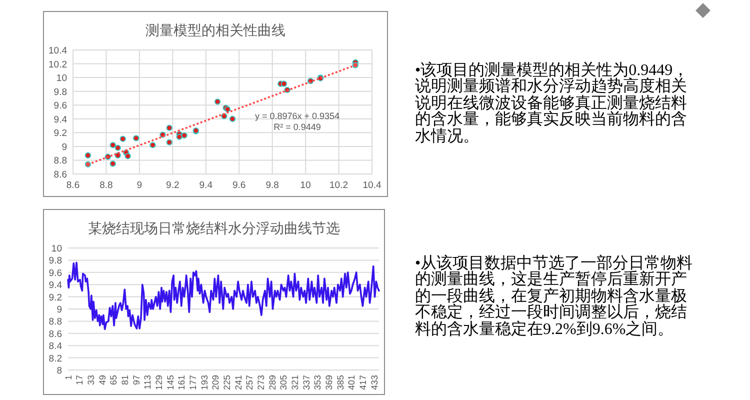  Describe the element at coordinates (249, 382) in the screenshot. I see `x-tick-label: 257` at that location.